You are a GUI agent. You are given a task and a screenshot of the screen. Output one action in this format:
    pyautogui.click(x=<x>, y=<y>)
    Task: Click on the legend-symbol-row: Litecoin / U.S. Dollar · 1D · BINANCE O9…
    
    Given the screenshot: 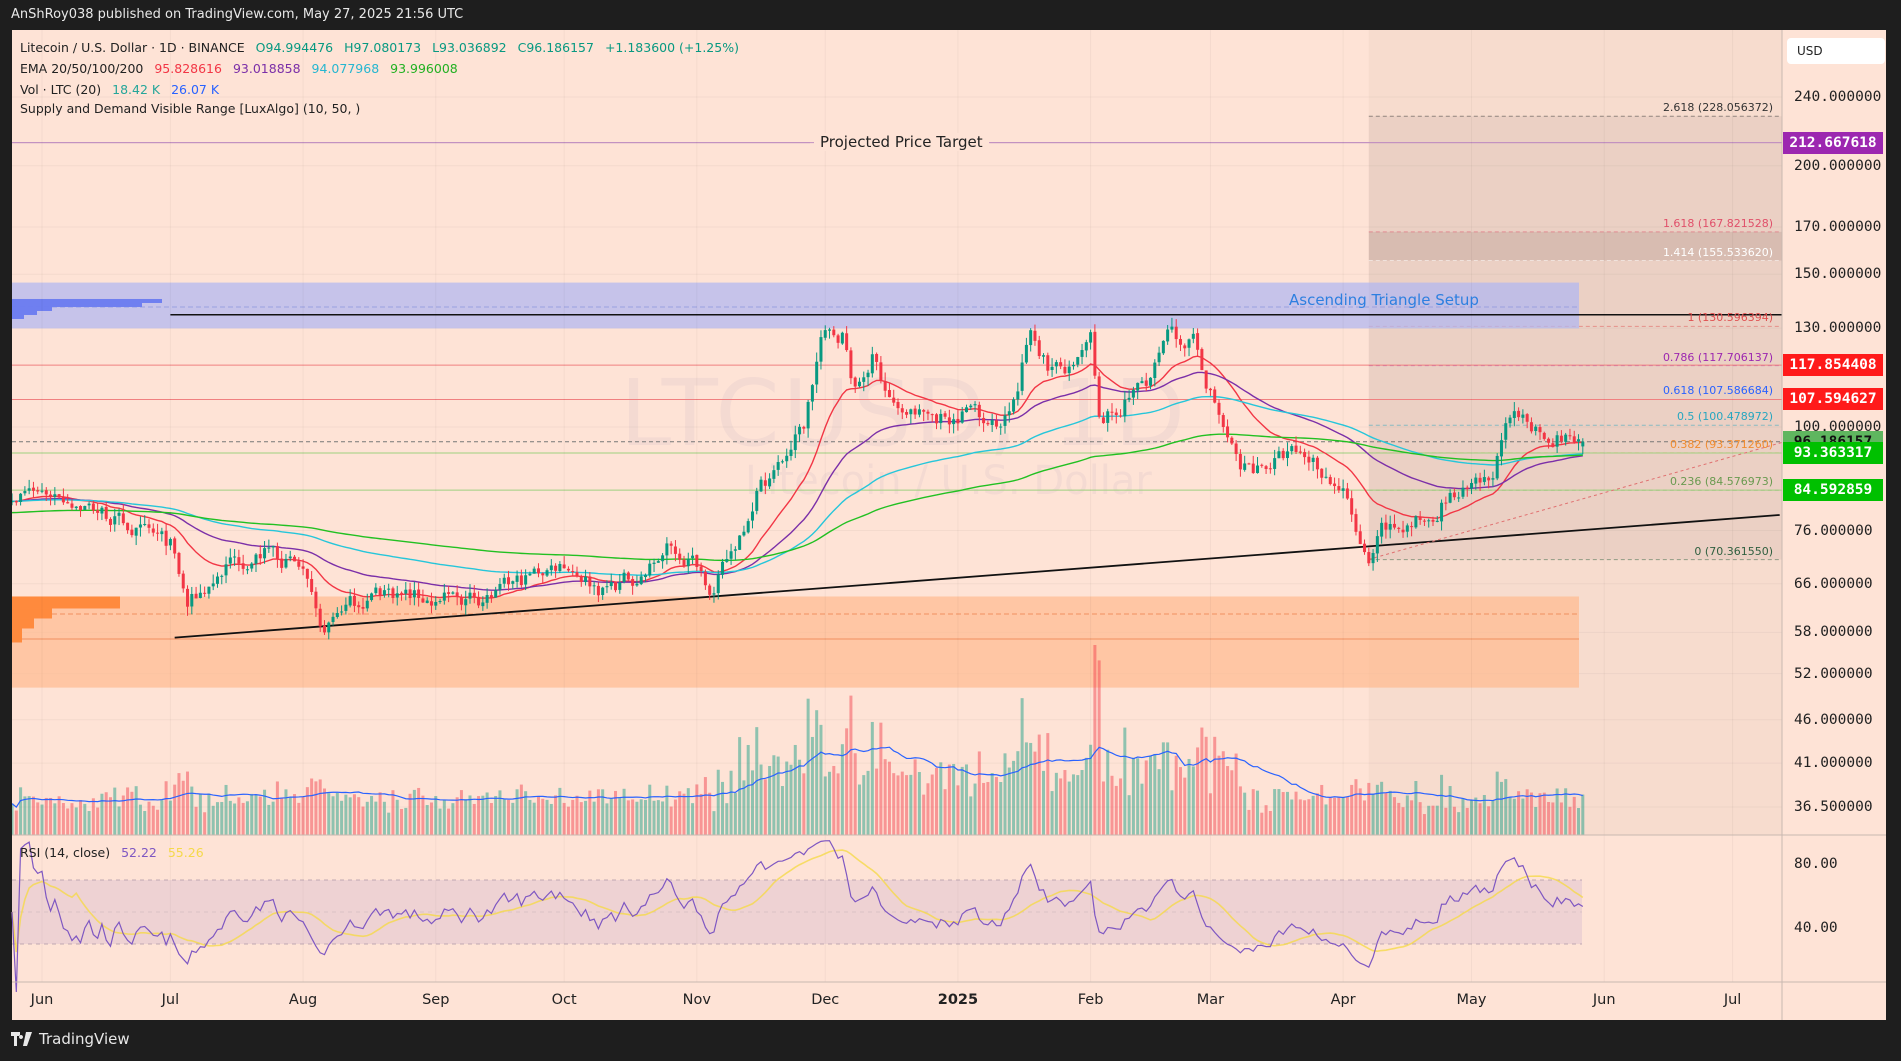 What is the action you would take?
    pyautogui.click(x=383, y=47)
    